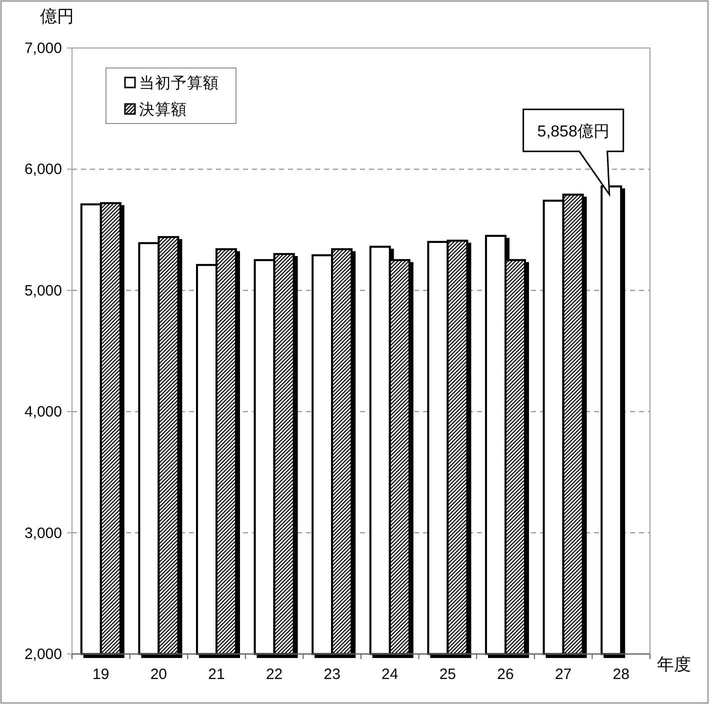 Image resolution: width=710 pixels, height=705 pixels. I want to click on y-axis-title: 億円, so click(57, 16).